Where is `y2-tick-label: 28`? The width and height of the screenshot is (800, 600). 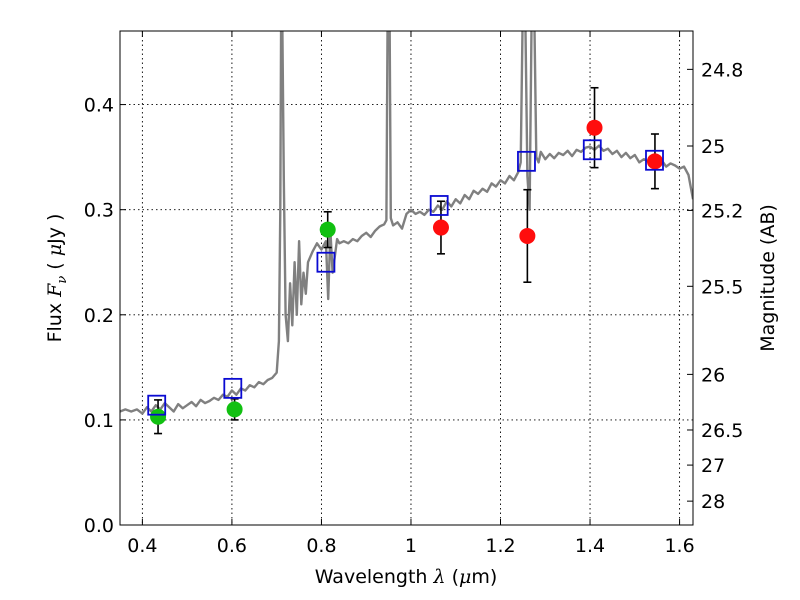
y2-tick-label: 28 is located at coordinates (713, 502).